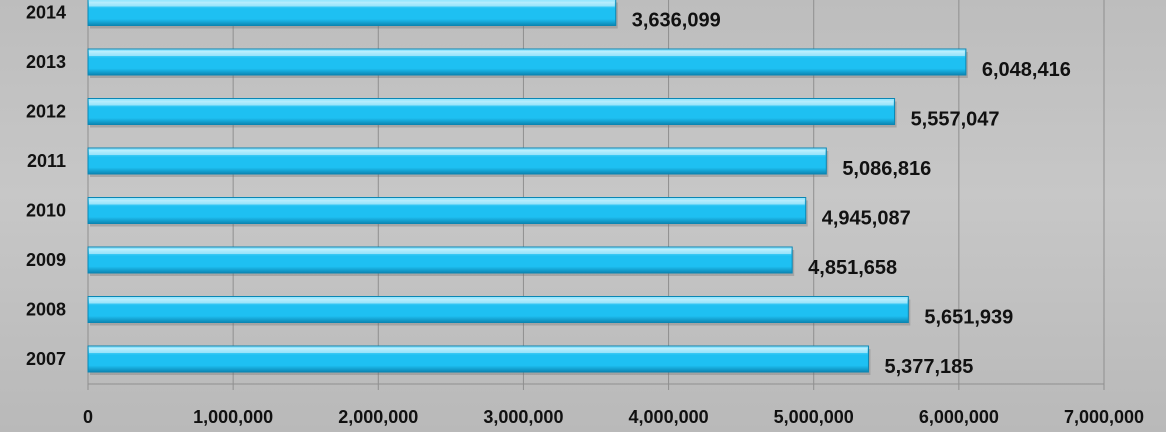 Image resolution: width=1166 pixels, height=432 pixels. What do you see at coordinates (523, 417) in the screenshot?
I see `x-tick-label: 3,000,000` at bounding box center [523, 417].